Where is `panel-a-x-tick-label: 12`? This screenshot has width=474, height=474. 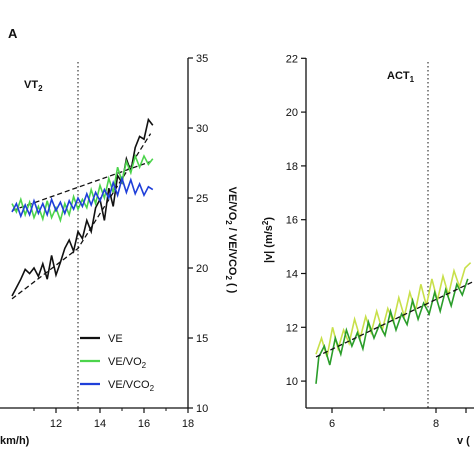 panel-a-x-tick-label: 12 is located at coordinates (56, 424).